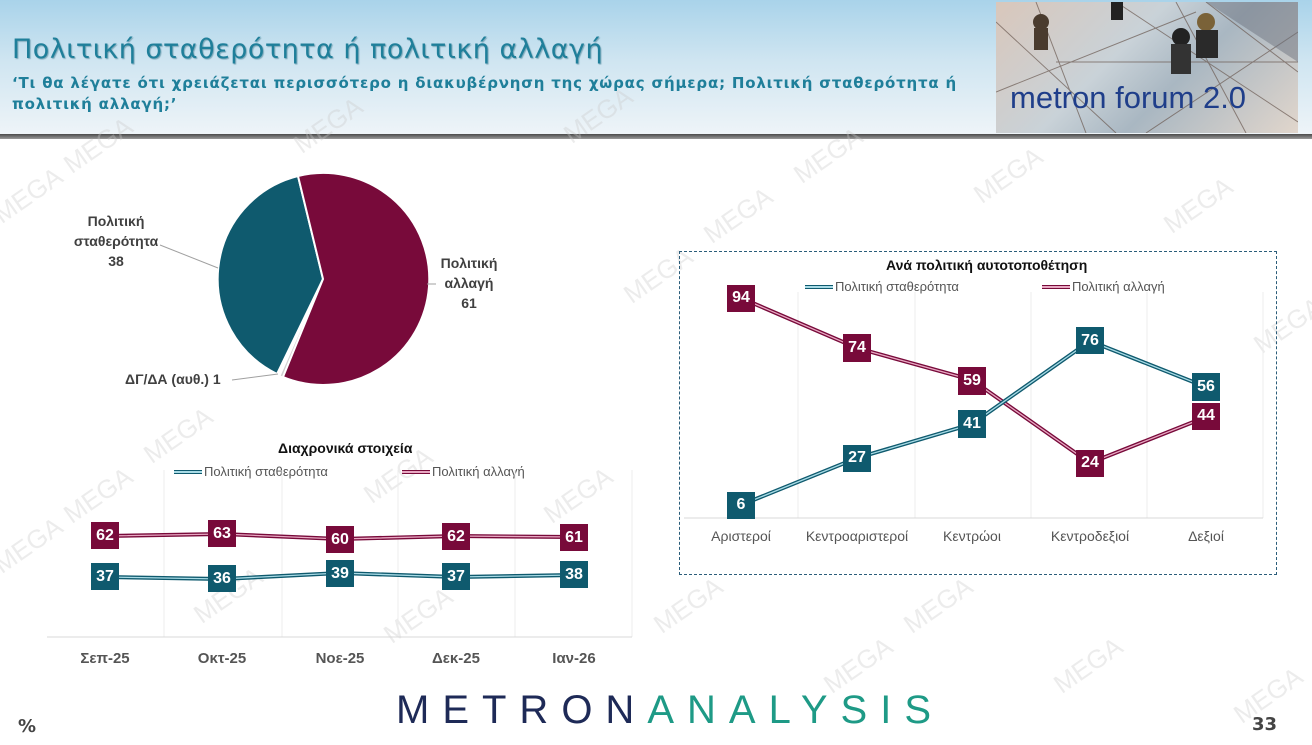  I want to click on trend-legend-stability: Πολιτική σταθερότητα, so click(251, 471).